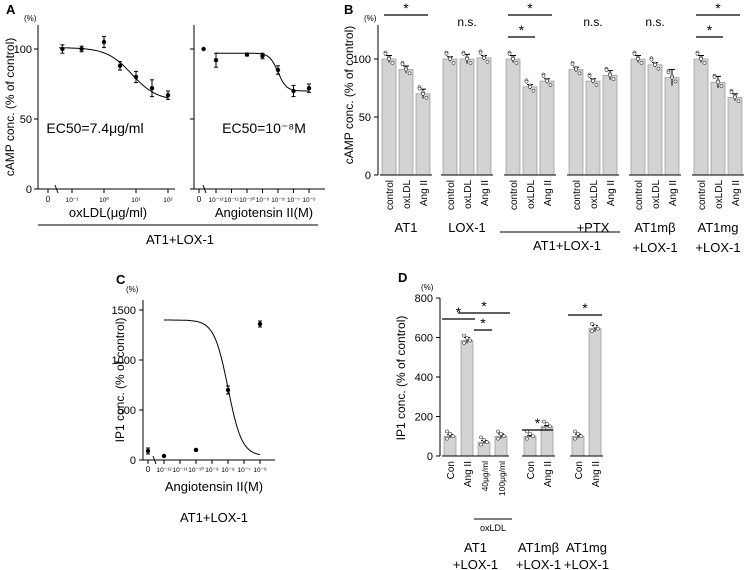 Image resolution: width=747 pixels, height=570 pixels. Describe the element at coordinates (348, 9) in the screenshot. I see `panel-b-label: B` at that location.